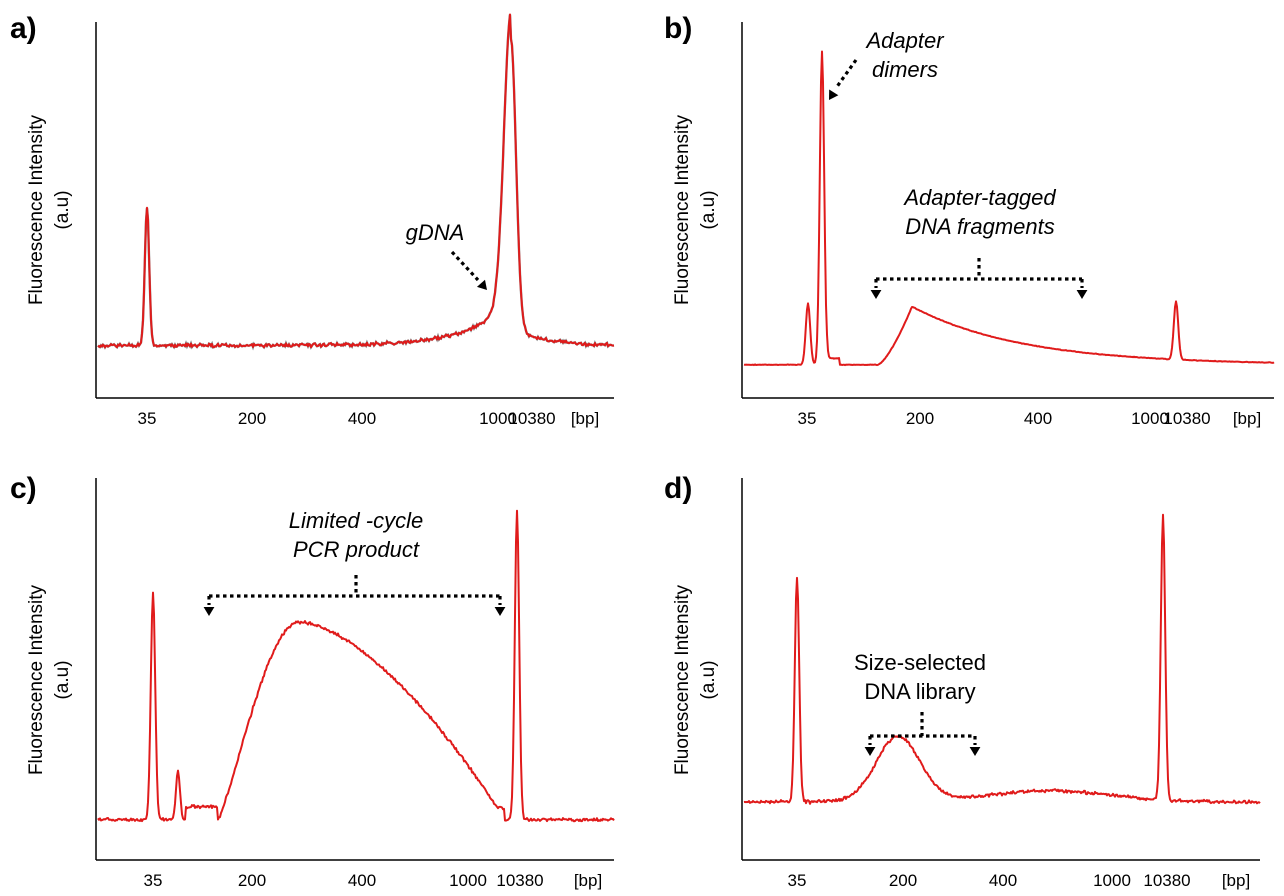  What do you see at coordinates (980, 226) in the screenshot?
I see `annotation-adapter-tagged: DNA fragments` at bounding box center [980, 226].